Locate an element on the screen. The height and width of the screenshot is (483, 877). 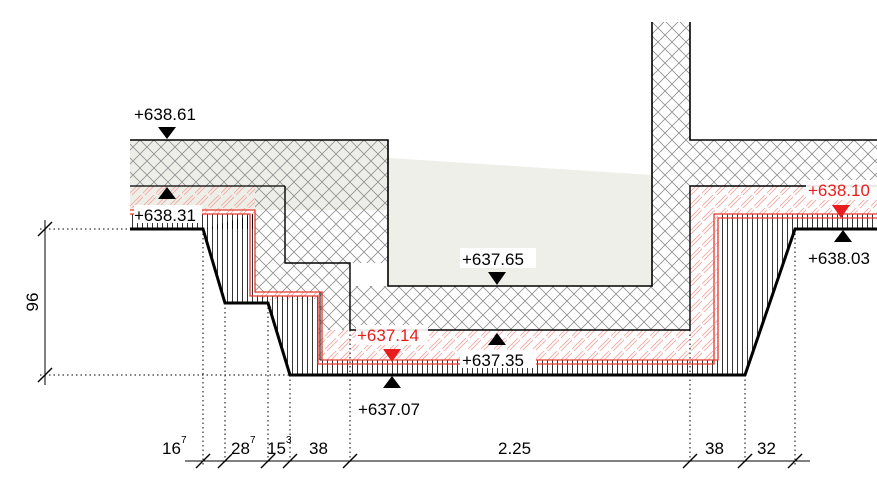
elevation-red-right: +638.10 is located at coordinates (841, 199).